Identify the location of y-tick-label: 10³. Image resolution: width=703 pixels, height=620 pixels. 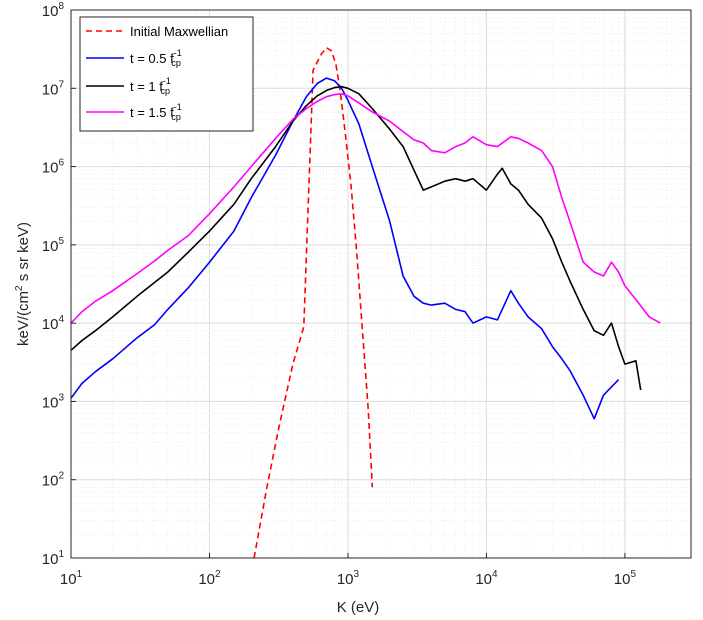
(53, 401).